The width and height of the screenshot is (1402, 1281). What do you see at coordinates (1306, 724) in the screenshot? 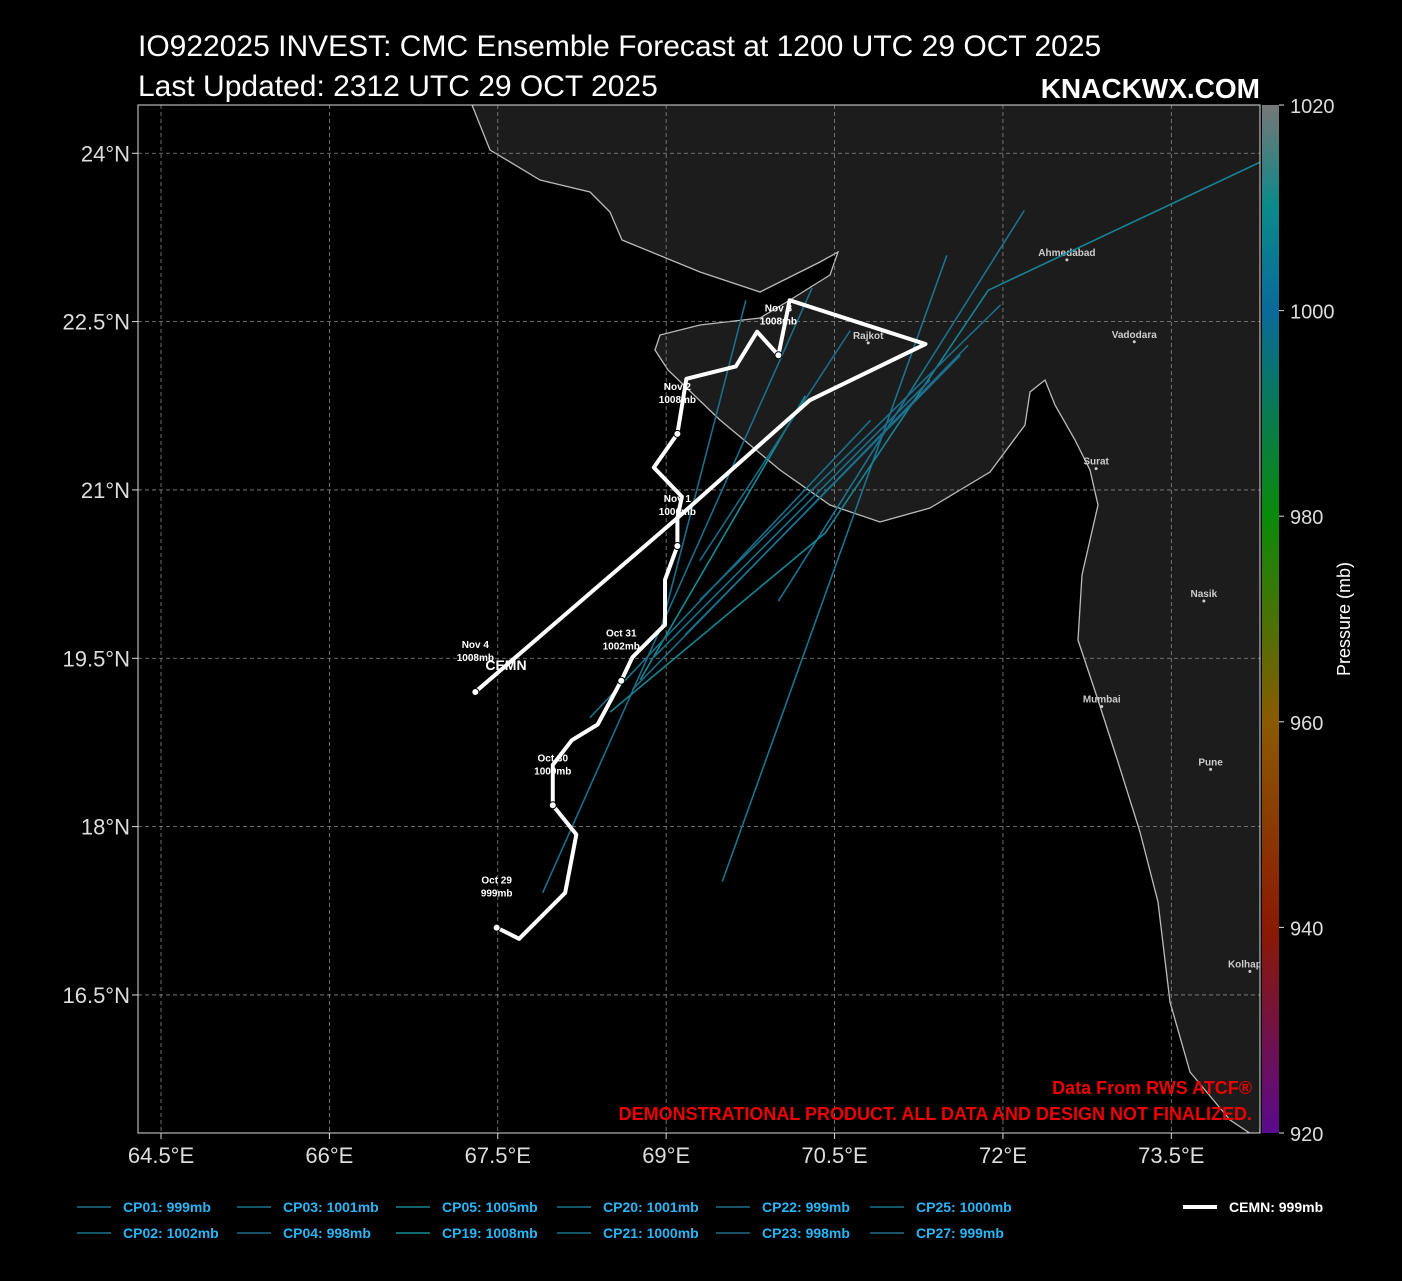
I see `colorbar-tick-label: 960` at bounding box center [1306, 724].